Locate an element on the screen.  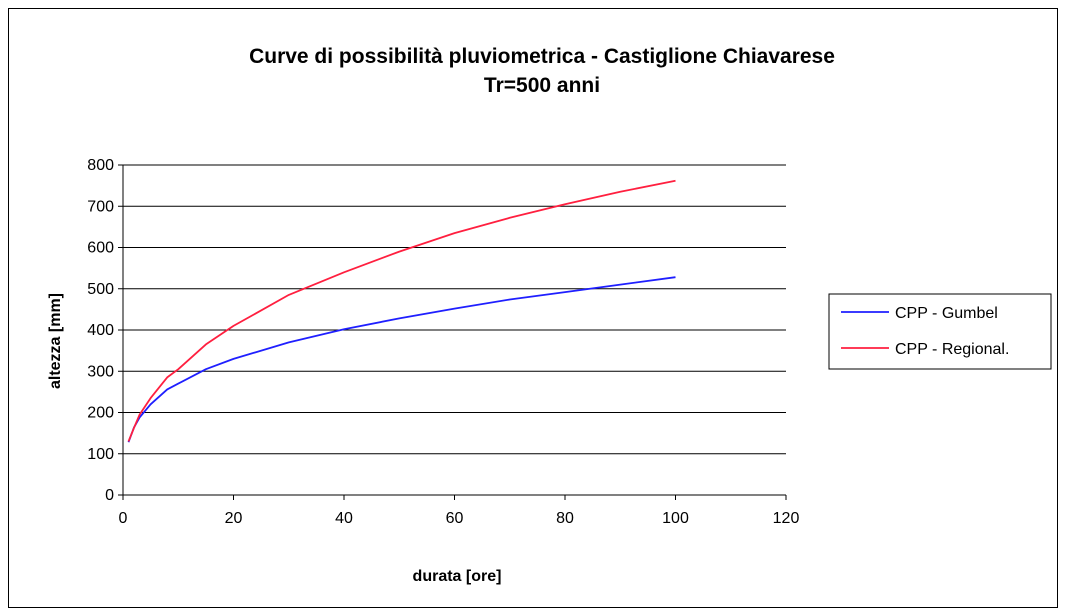
y-tick-label-600: 600 is located at coordinates (100, 248).